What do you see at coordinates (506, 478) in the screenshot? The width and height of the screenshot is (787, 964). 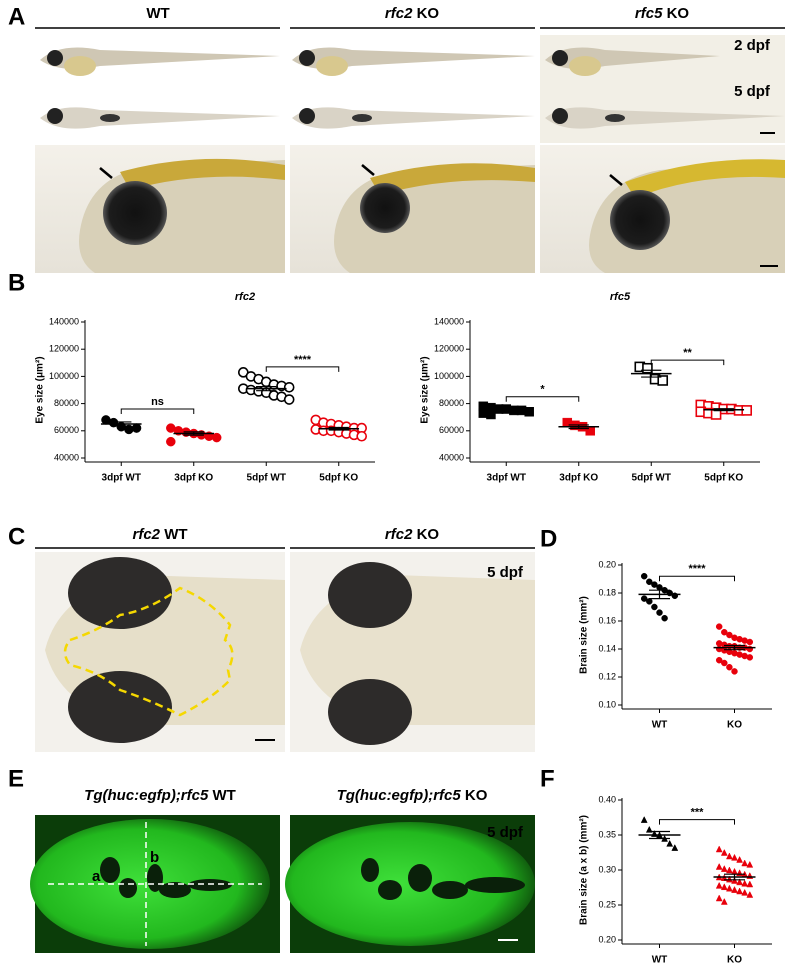 I see `x-tick-label: 3dpf WT` at bounding box center [506, 478].